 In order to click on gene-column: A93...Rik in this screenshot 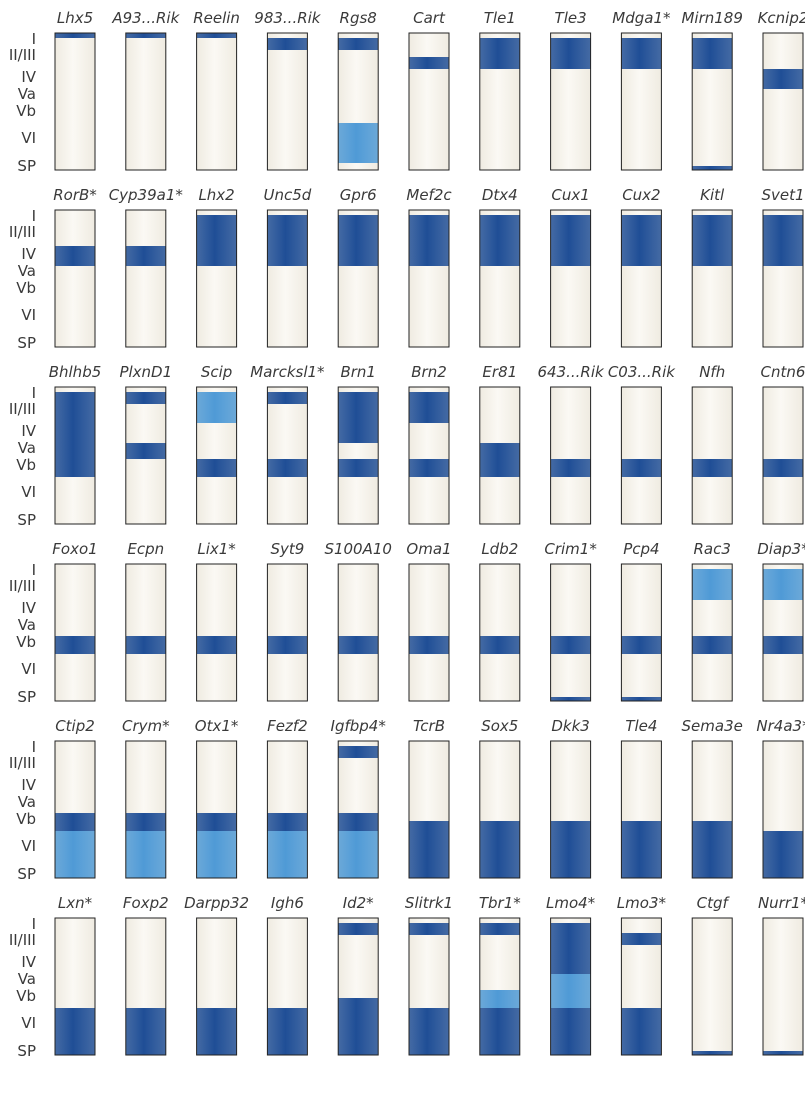, I will do `click(146, 90)`.